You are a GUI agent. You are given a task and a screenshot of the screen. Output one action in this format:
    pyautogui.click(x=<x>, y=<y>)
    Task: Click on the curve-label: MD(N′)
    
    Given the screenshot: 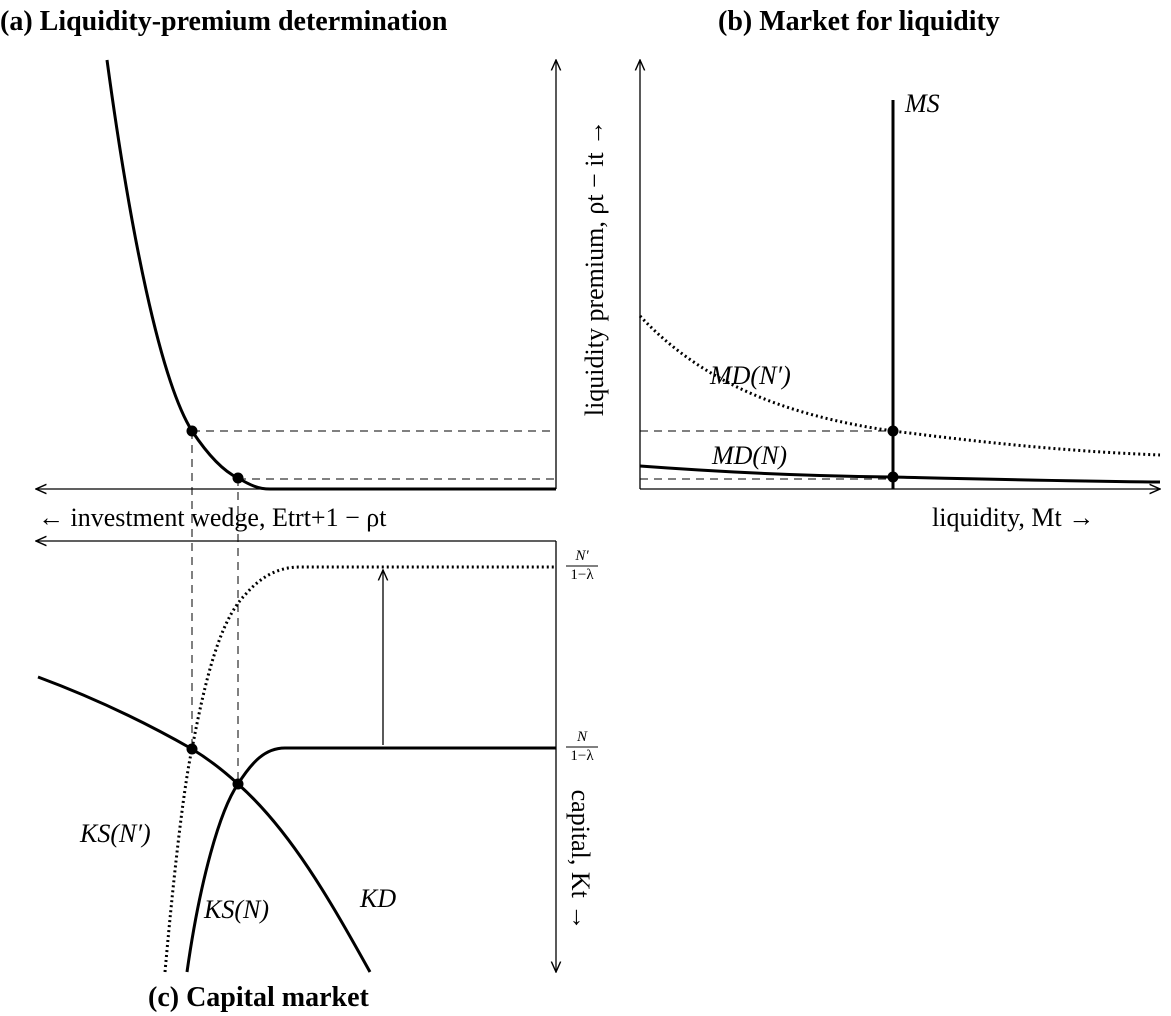 What is the action you would take?
    pyautogui.click(x=750, y=375)
    